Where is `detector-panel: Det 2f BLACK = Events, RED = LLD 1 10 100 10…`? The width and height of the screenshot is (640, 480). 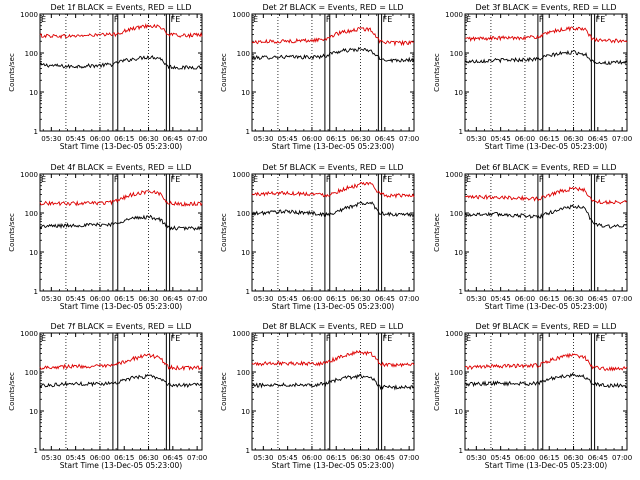 detector-panel: Det 2f BLACK = Events, RED = LLD 1 10 100 10… is located at coordinates (319, 77).